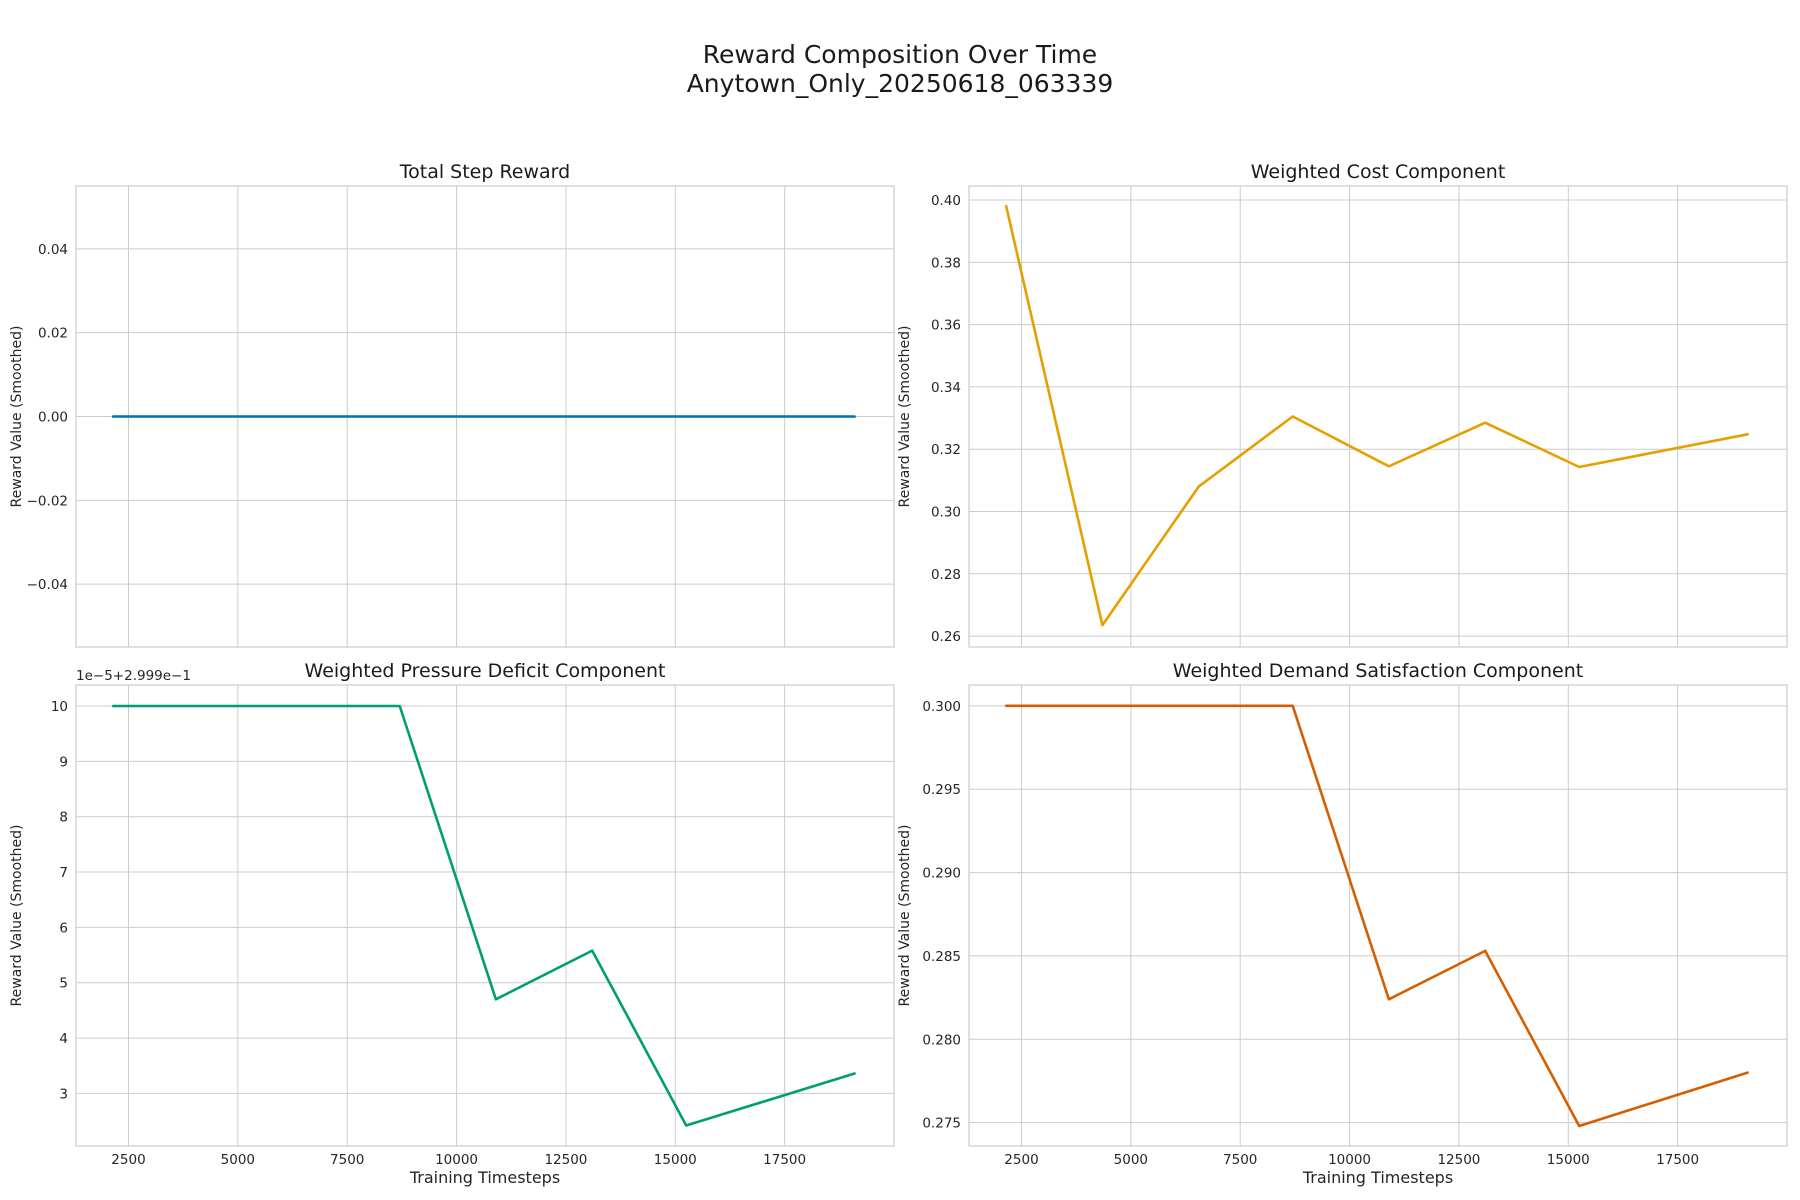 This screenshot has height=1200, width=1800. Describe the element at coordinates (900, 83) in the screenshot. I see `figure-title-line2: Anytown_Only_20250618_063339` at that location.